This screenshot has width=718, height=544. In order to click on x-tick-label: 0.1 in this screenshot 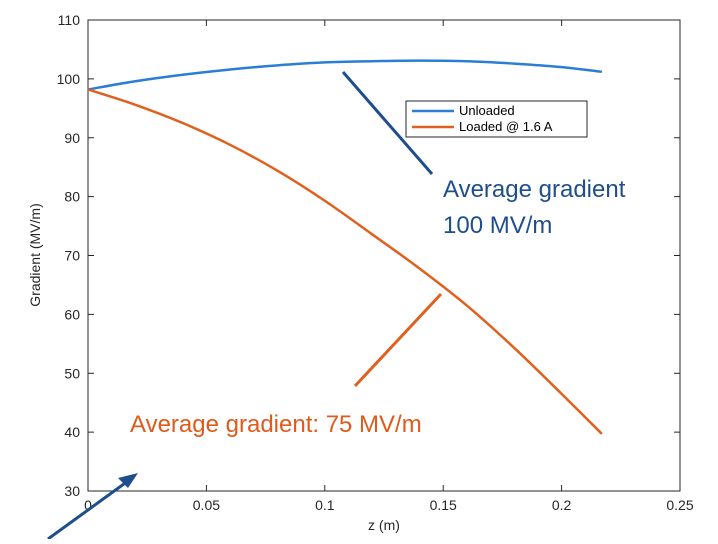, I will do `click(325, 505)`.